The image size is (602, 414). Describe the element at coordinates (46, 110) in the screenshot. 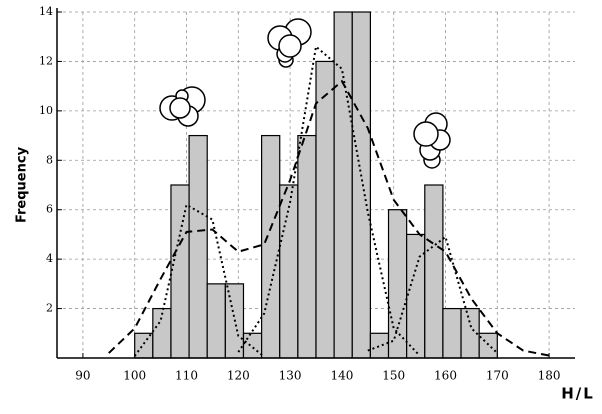

I see `y-tick-label: 10` at that location.